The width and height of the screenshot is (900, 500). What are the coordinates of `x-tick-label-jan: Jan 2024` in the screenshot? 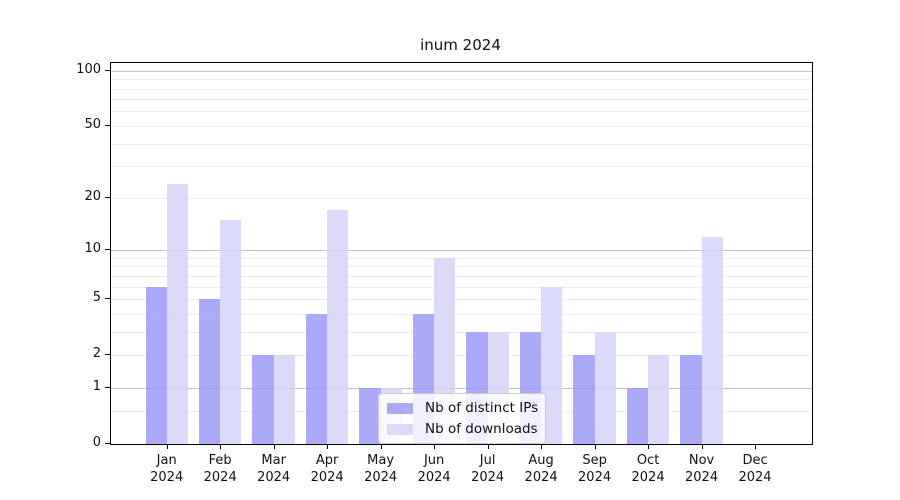 It's located at (167, 469).